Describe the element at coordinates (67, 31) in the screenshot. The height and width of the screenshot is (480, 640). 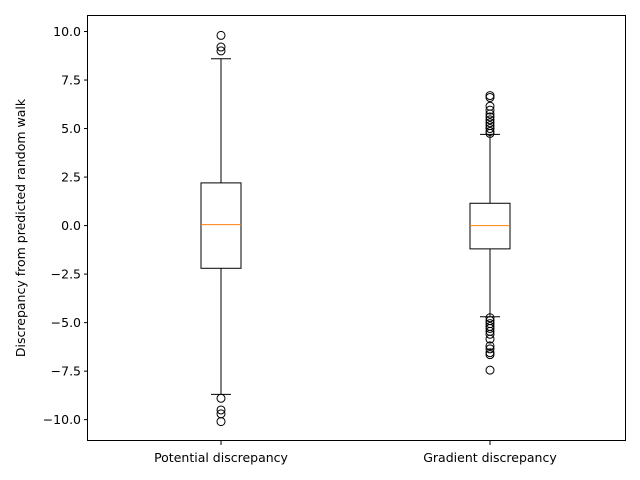
I see `y-tick-label: 10.0` at that location.